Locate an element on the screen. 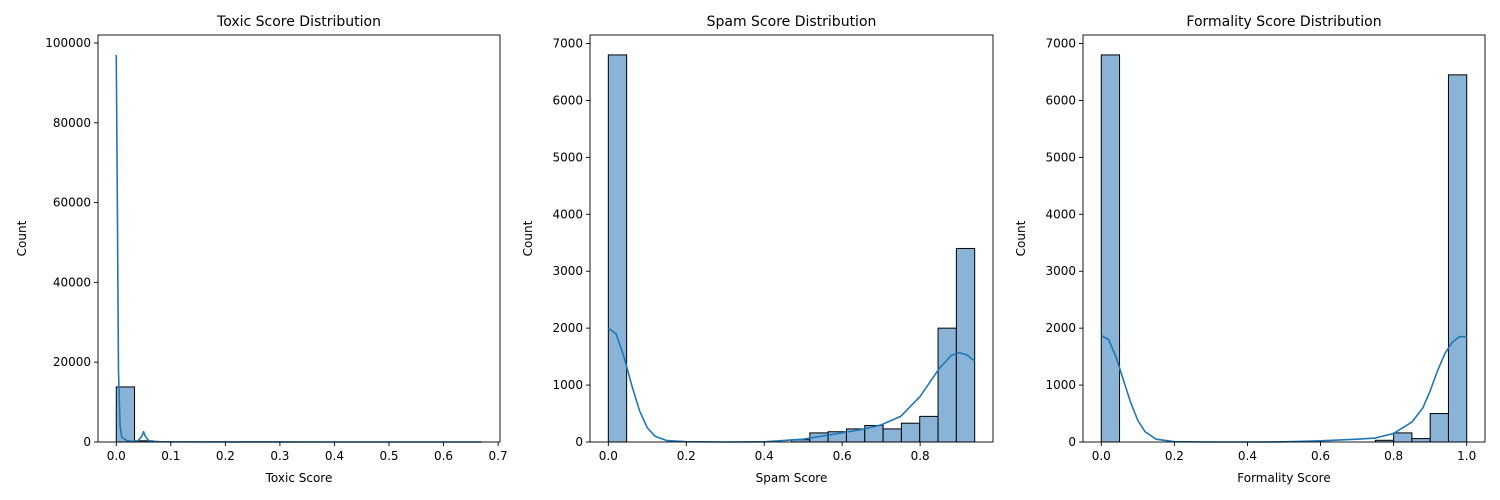 This screenshot has height=500, width=1500. y-tick-label: 60000 is located at coordinates (72, 203).